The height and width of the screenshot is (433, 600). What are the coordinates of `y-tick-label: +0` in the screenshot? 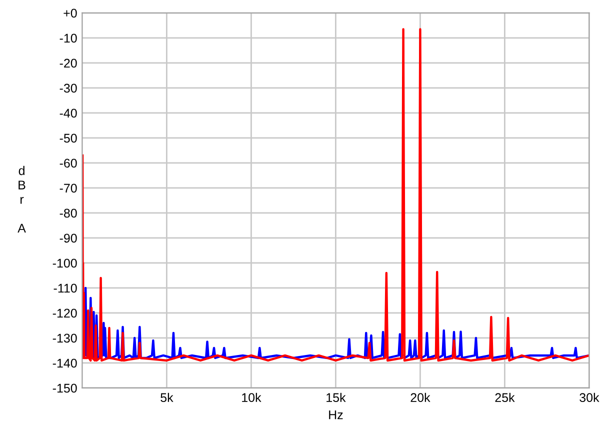 It's located at (70, 13).